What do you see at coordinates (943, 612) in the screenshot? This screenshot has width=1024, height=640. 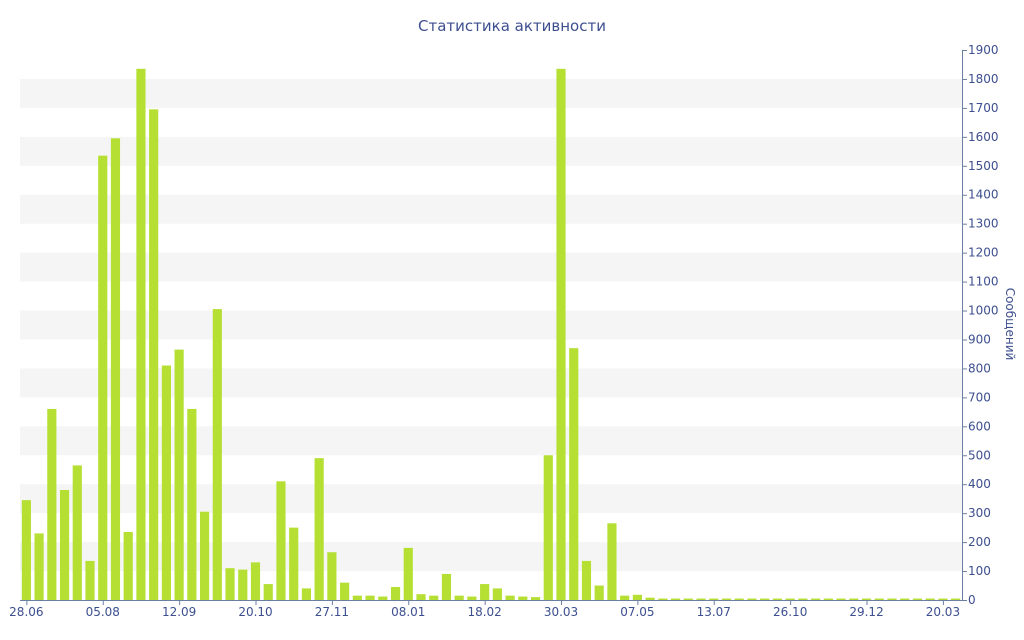 I see `x-tick-label: 20.03` at bounding box center [943, 612].